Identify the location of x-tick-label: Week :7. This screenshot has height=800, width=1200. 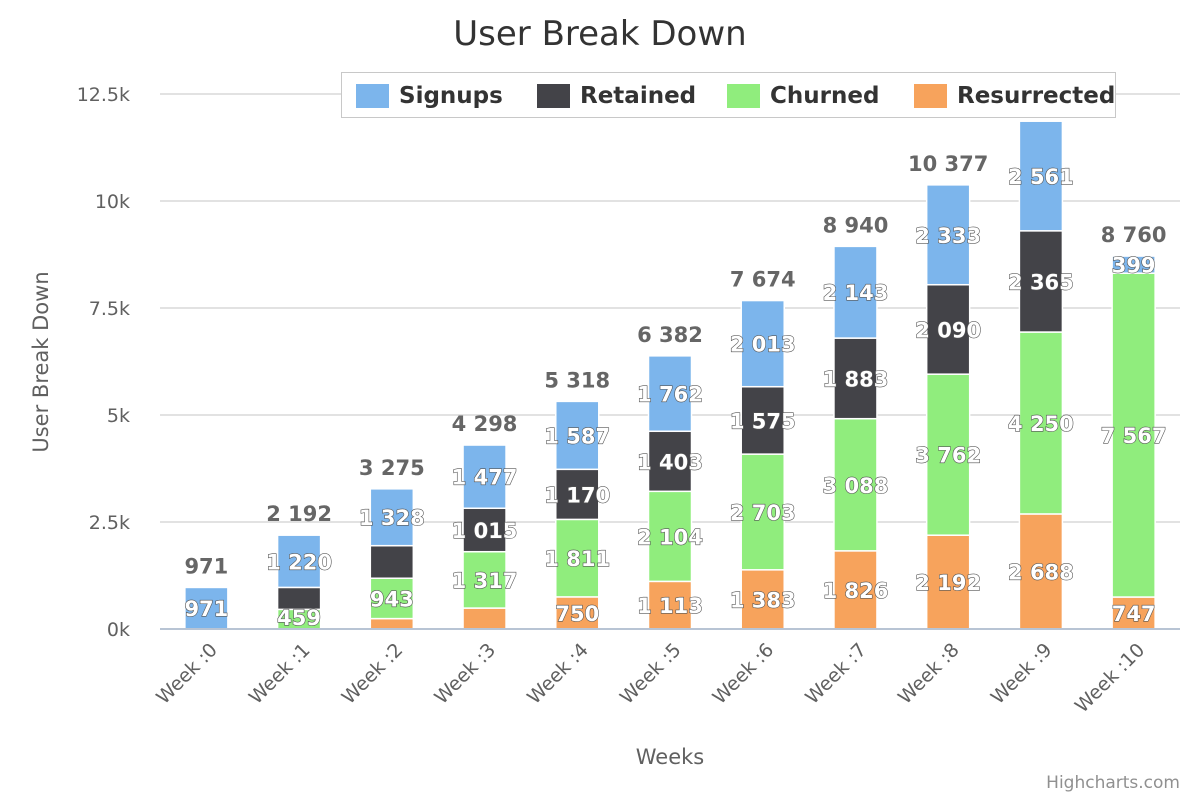
(836, 674).